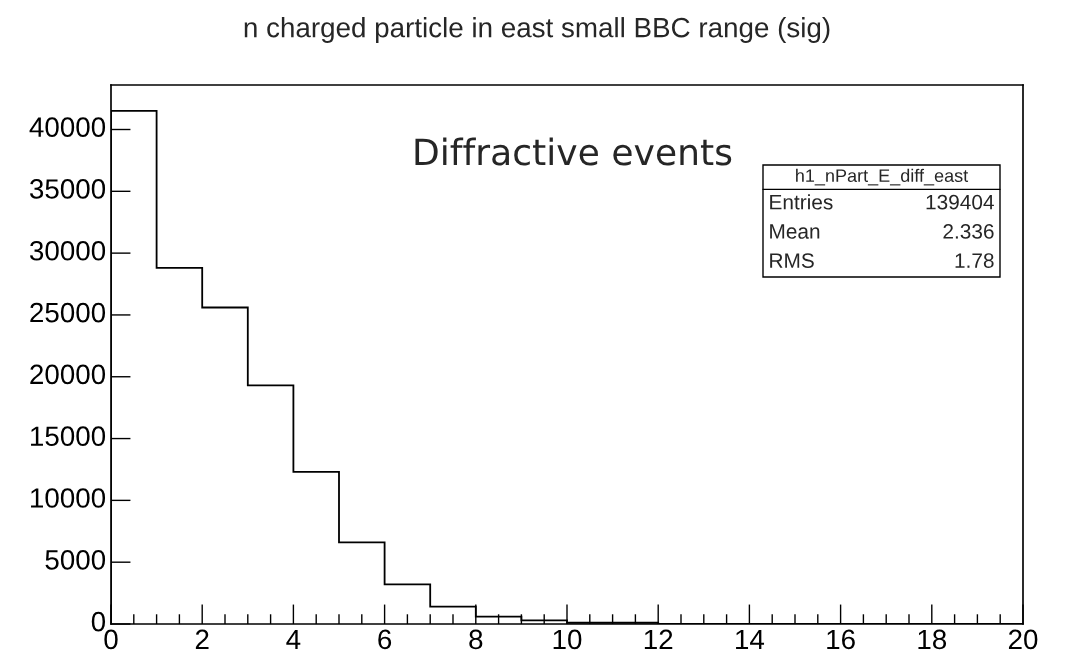 The image size is (1074, 659). Describe the element at coordinates (67, 250) in the screenshot. I see `y-tick-label: 30000` at that location.